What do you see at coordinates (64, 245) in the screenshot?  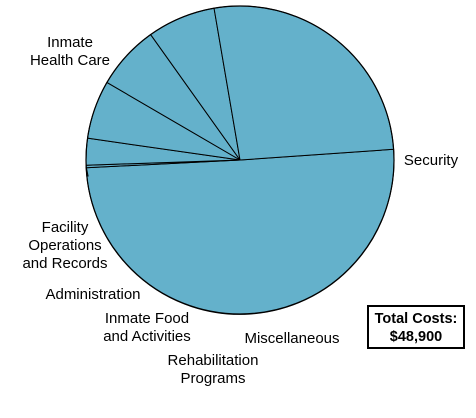 I see `slice-label-facility-operations-and-records: Facility Operations and Records` at bounding box center [64, 245].